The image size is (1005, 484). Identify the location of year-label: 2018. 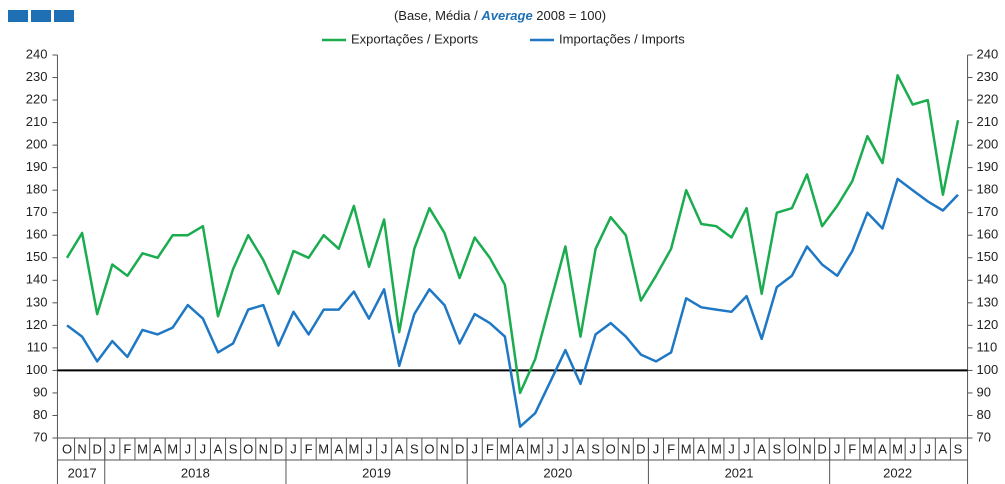
(195, 472).